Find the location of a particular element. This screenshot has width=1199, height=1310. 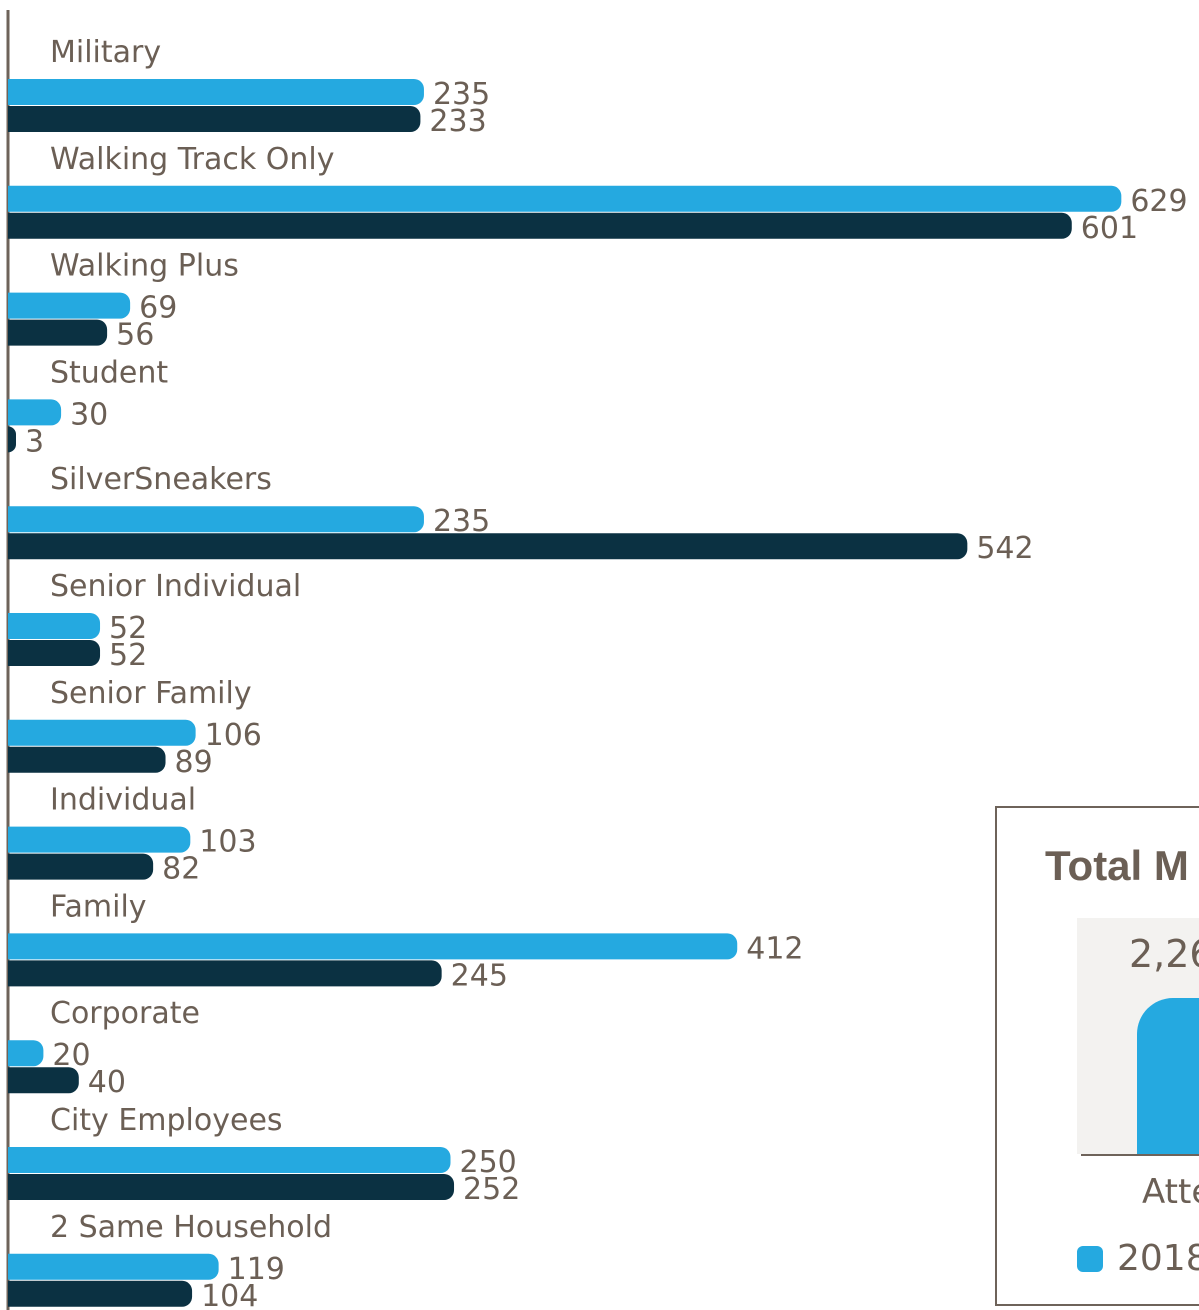

category-label-city-employees: City Employees is located at coordinates (166, 1120).